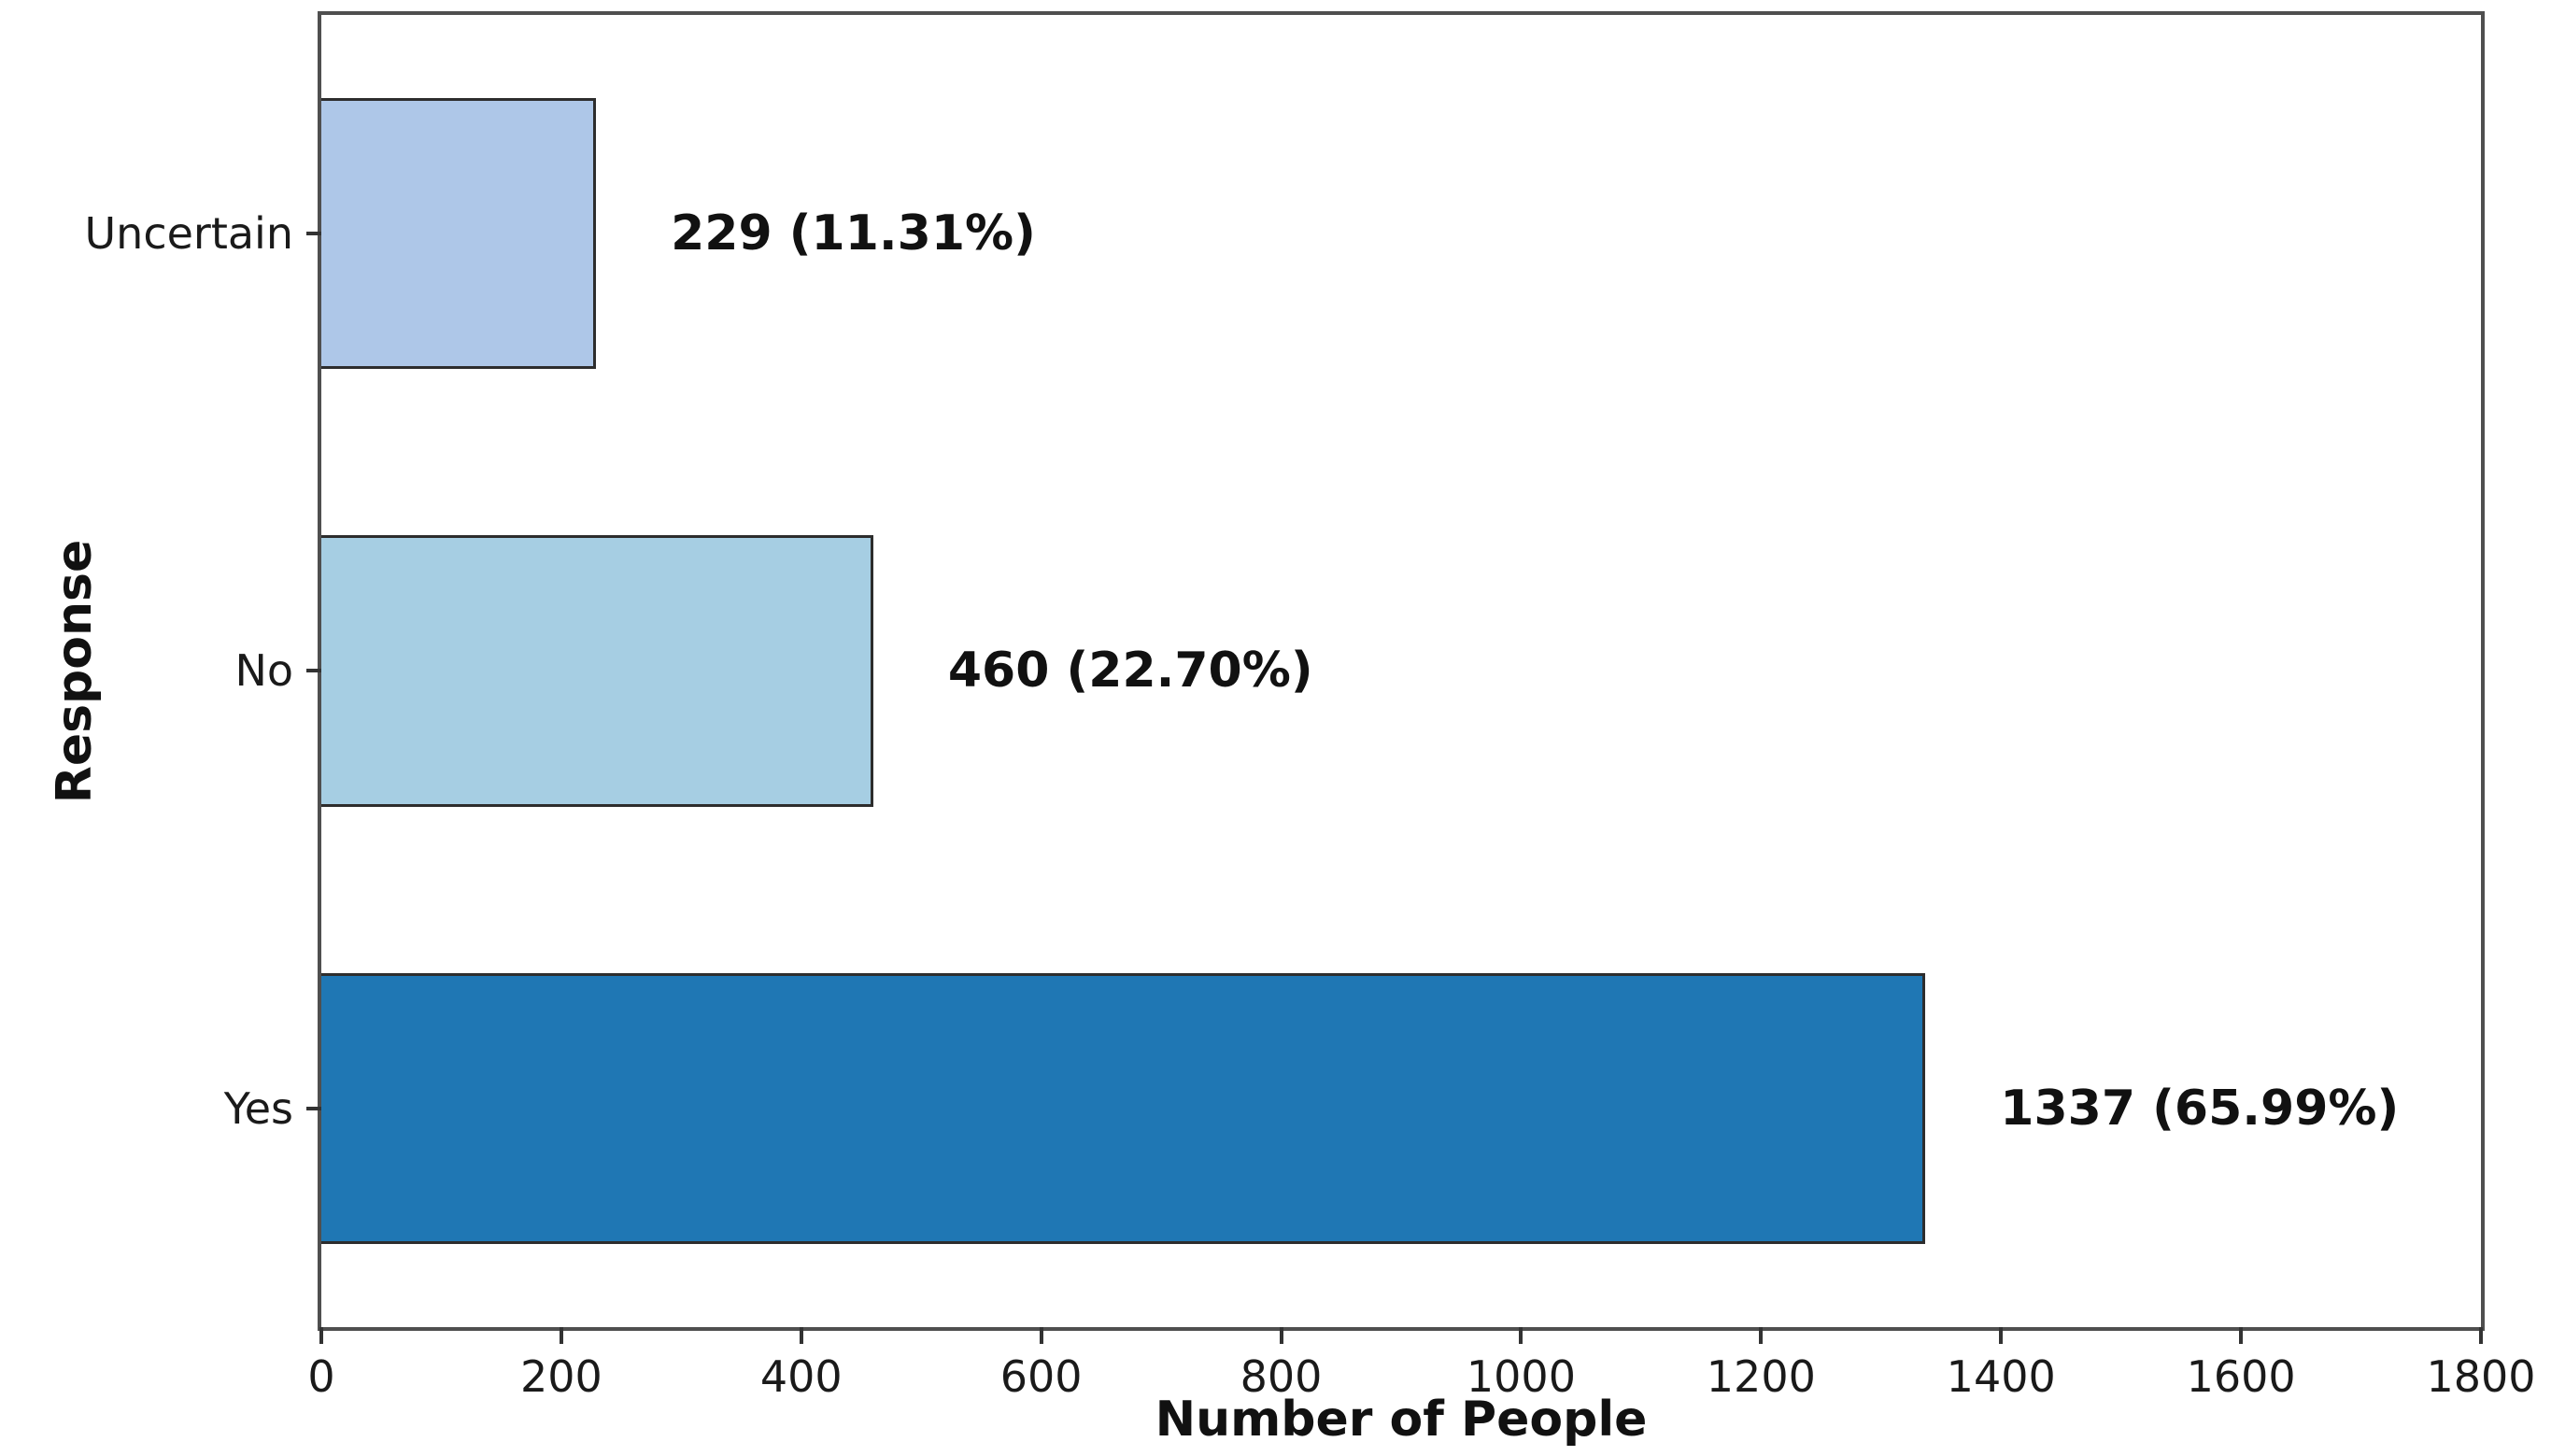  I want to click on x-tick-label-1800: 1800, so click(2481, 1376).